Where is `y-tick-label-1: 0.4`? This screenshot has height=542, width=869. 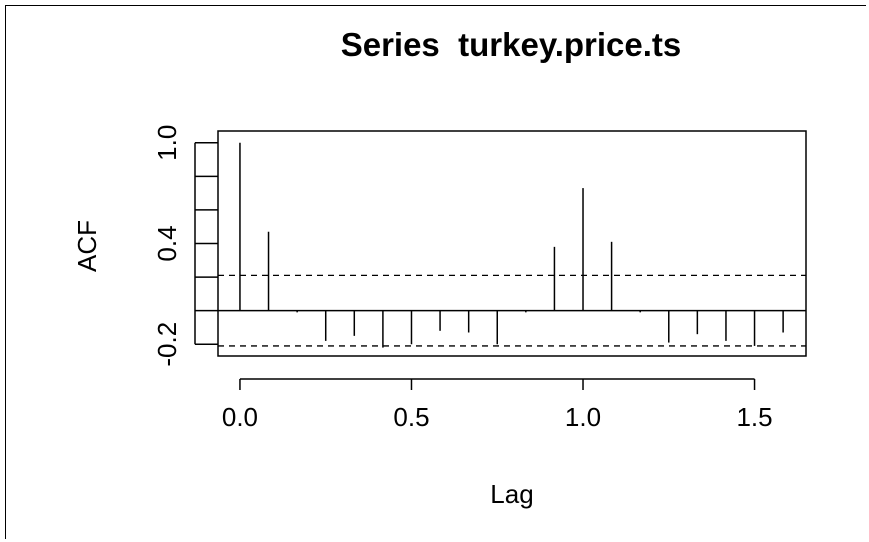
y-tick-label-1: 0.4 is located at coordinates (167, 243).